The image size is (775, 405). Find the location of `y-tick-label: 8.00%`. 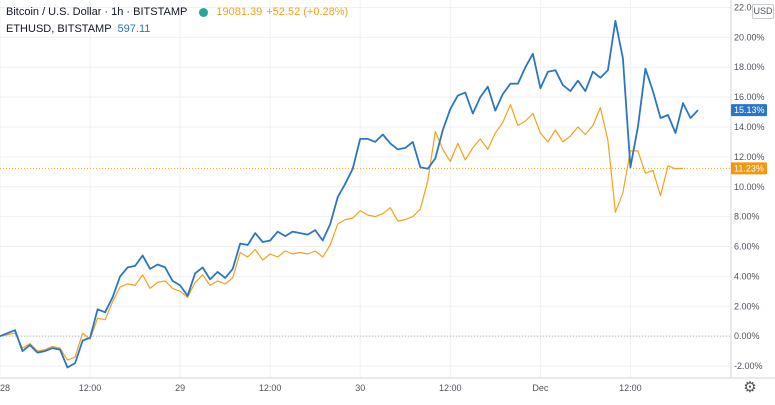

y-tick-label: 8.00% is located at coordinates (747, 217).